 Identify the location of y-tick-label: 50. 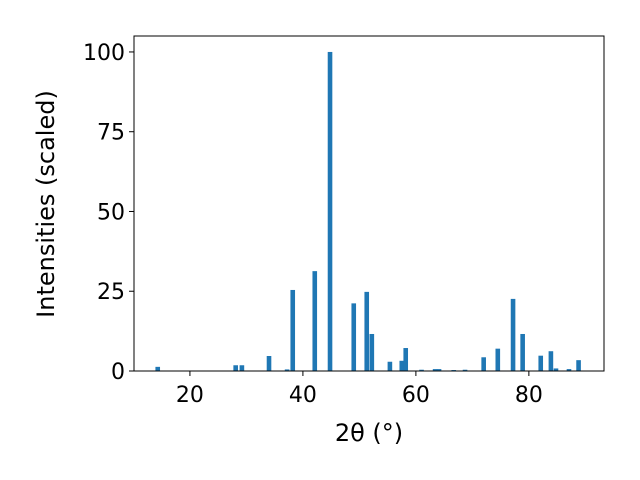
(111, 212).